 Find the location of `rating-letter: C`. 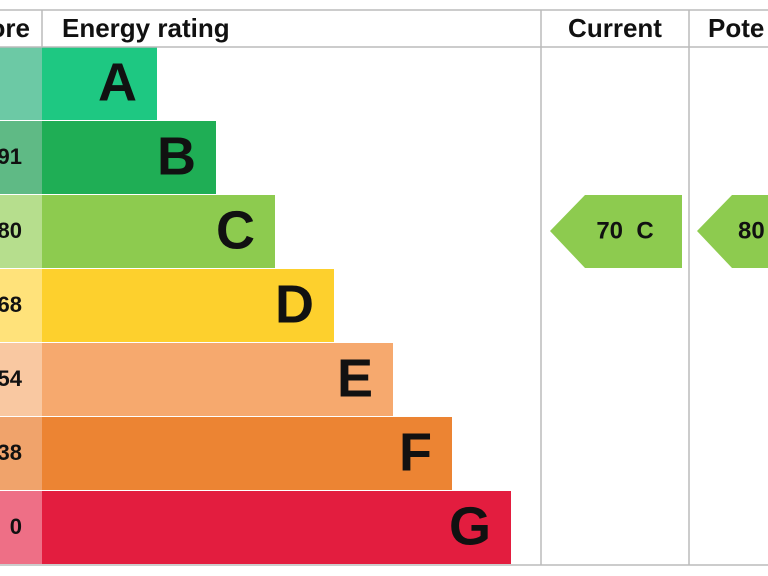

rating-letter: C is located at coordinates (235, 230).